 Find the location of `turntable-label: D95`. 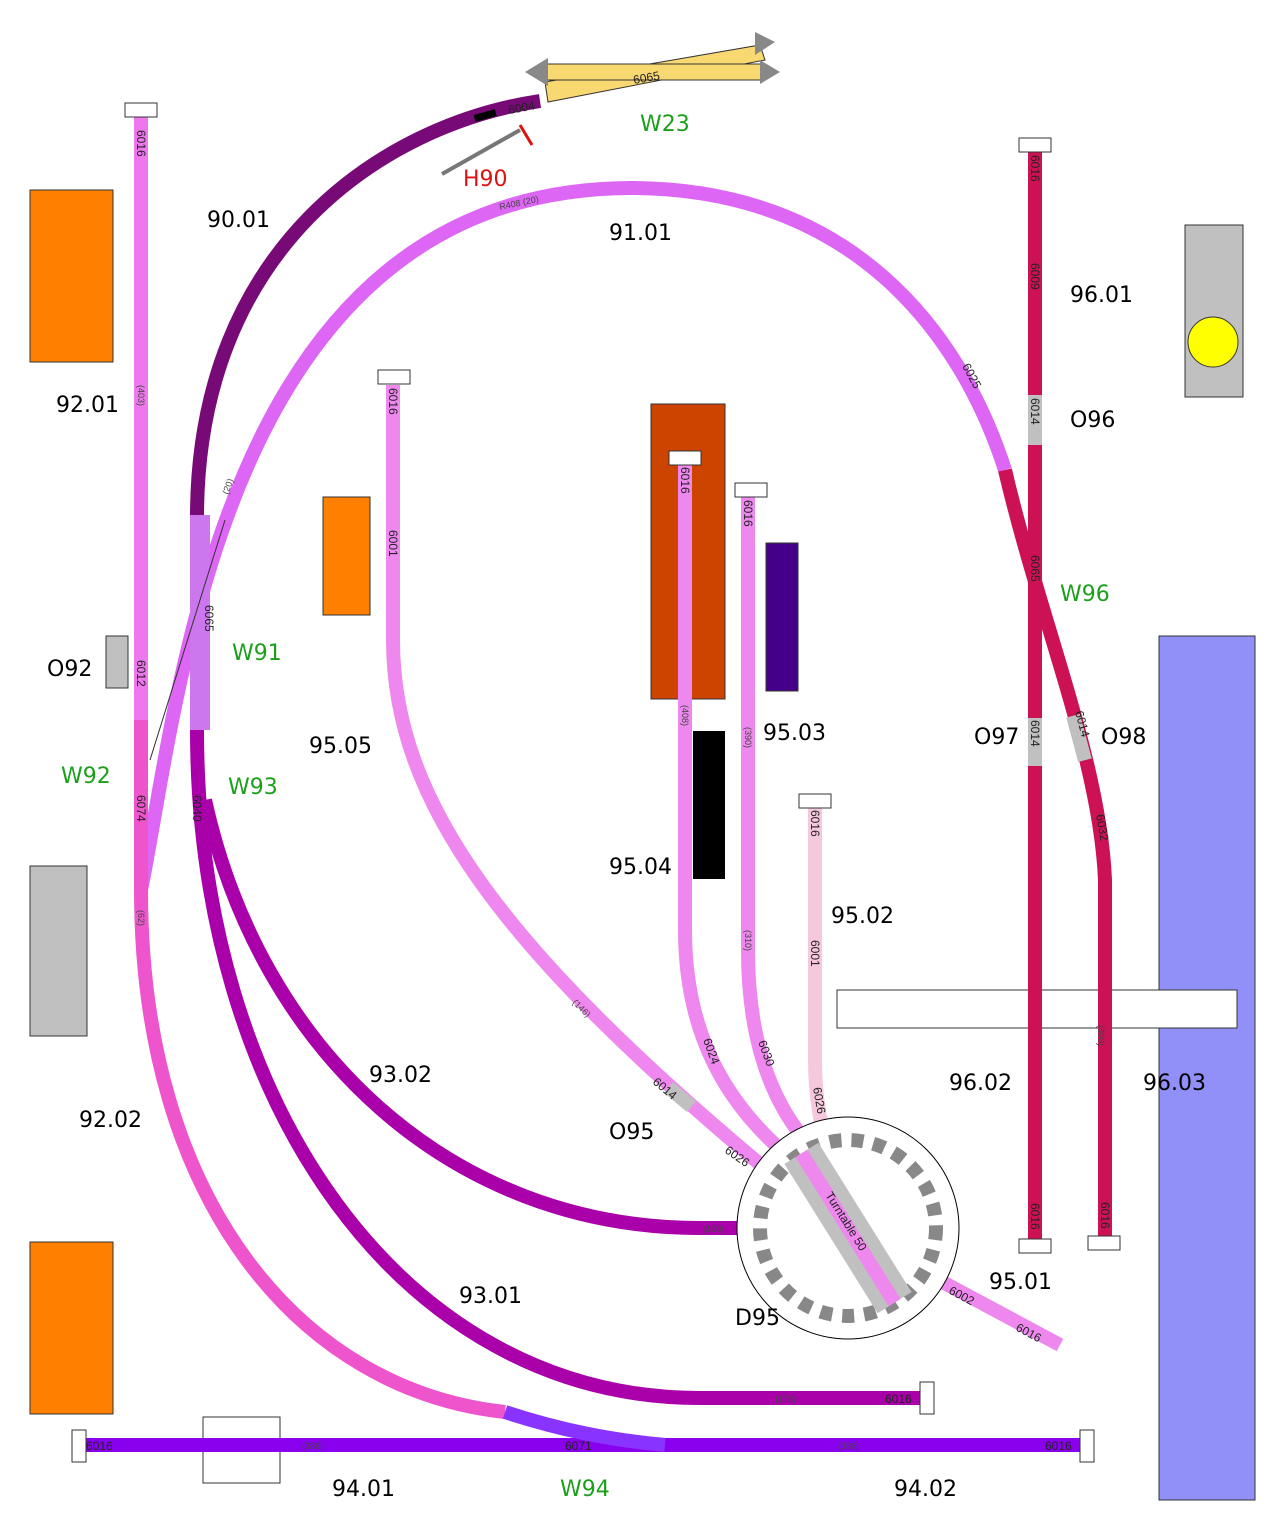

turntable-label: D95 is located at coordinates (757, 1318).